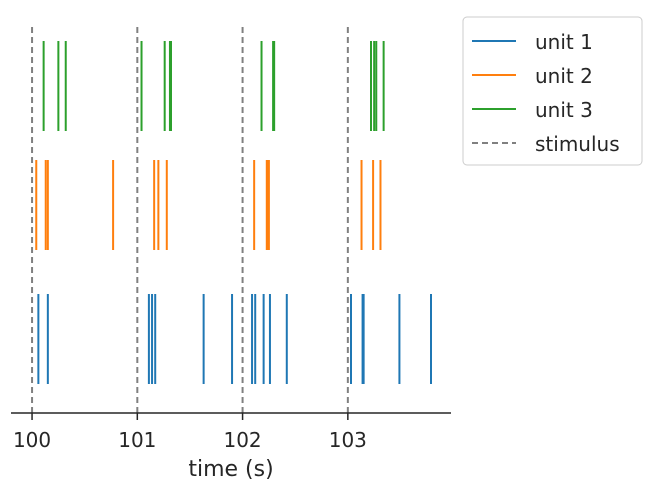 This screenshot has width=651, height=491. Describe the element at coordinates (577, 144) in the screenshot. I see `legend-label-stimulus: stimulus` at that location.